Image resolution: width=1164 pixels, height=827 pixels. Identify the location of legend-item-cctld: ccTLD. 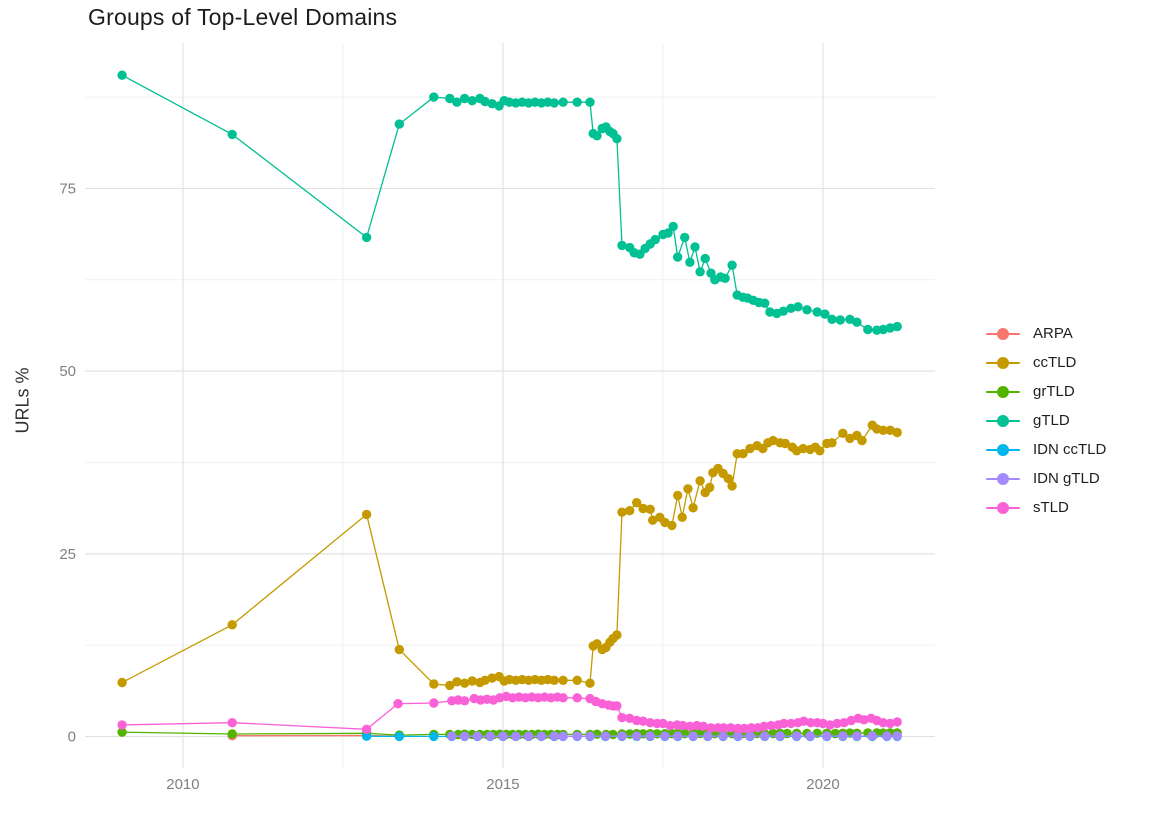
(1046, 362).